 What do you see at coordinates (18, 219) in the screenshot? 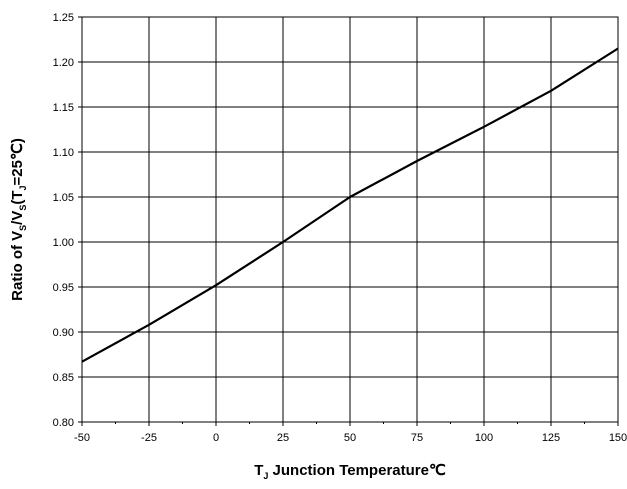
I see `y-axis-title: Ratio of VS/VS(TJ=25℃)` at bounding box center [18, 219].